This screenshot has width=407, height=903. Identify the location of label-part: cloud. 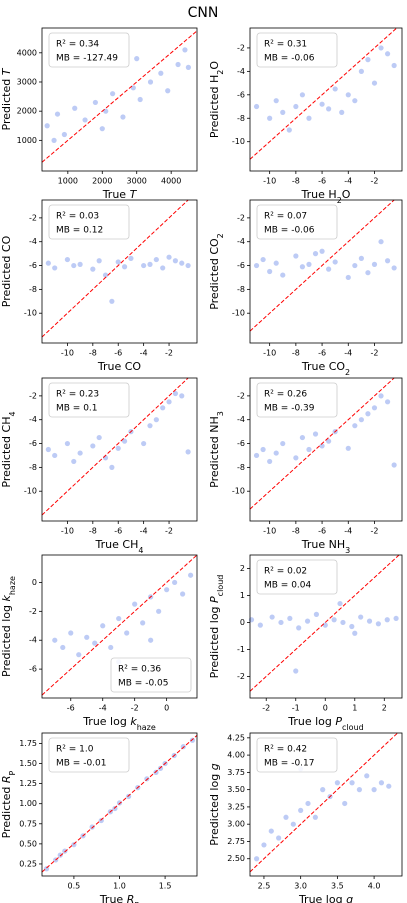
(353, 727).